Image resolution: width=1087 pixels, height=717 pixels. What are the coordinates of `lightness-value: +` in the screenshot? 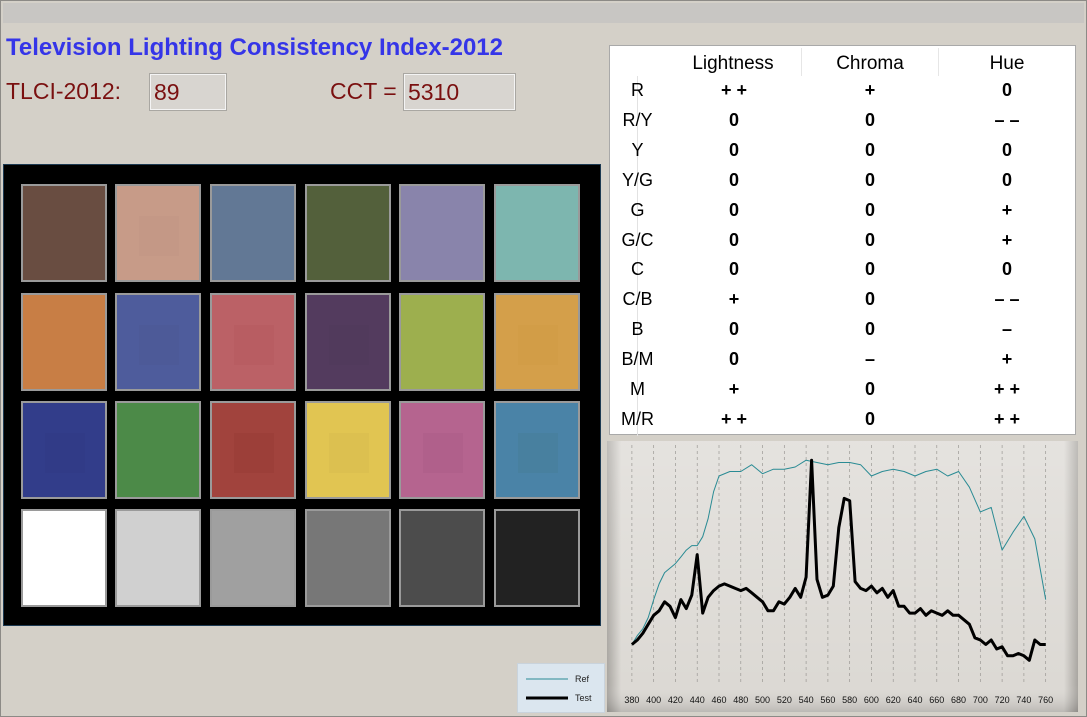 It's located at (734, 389).